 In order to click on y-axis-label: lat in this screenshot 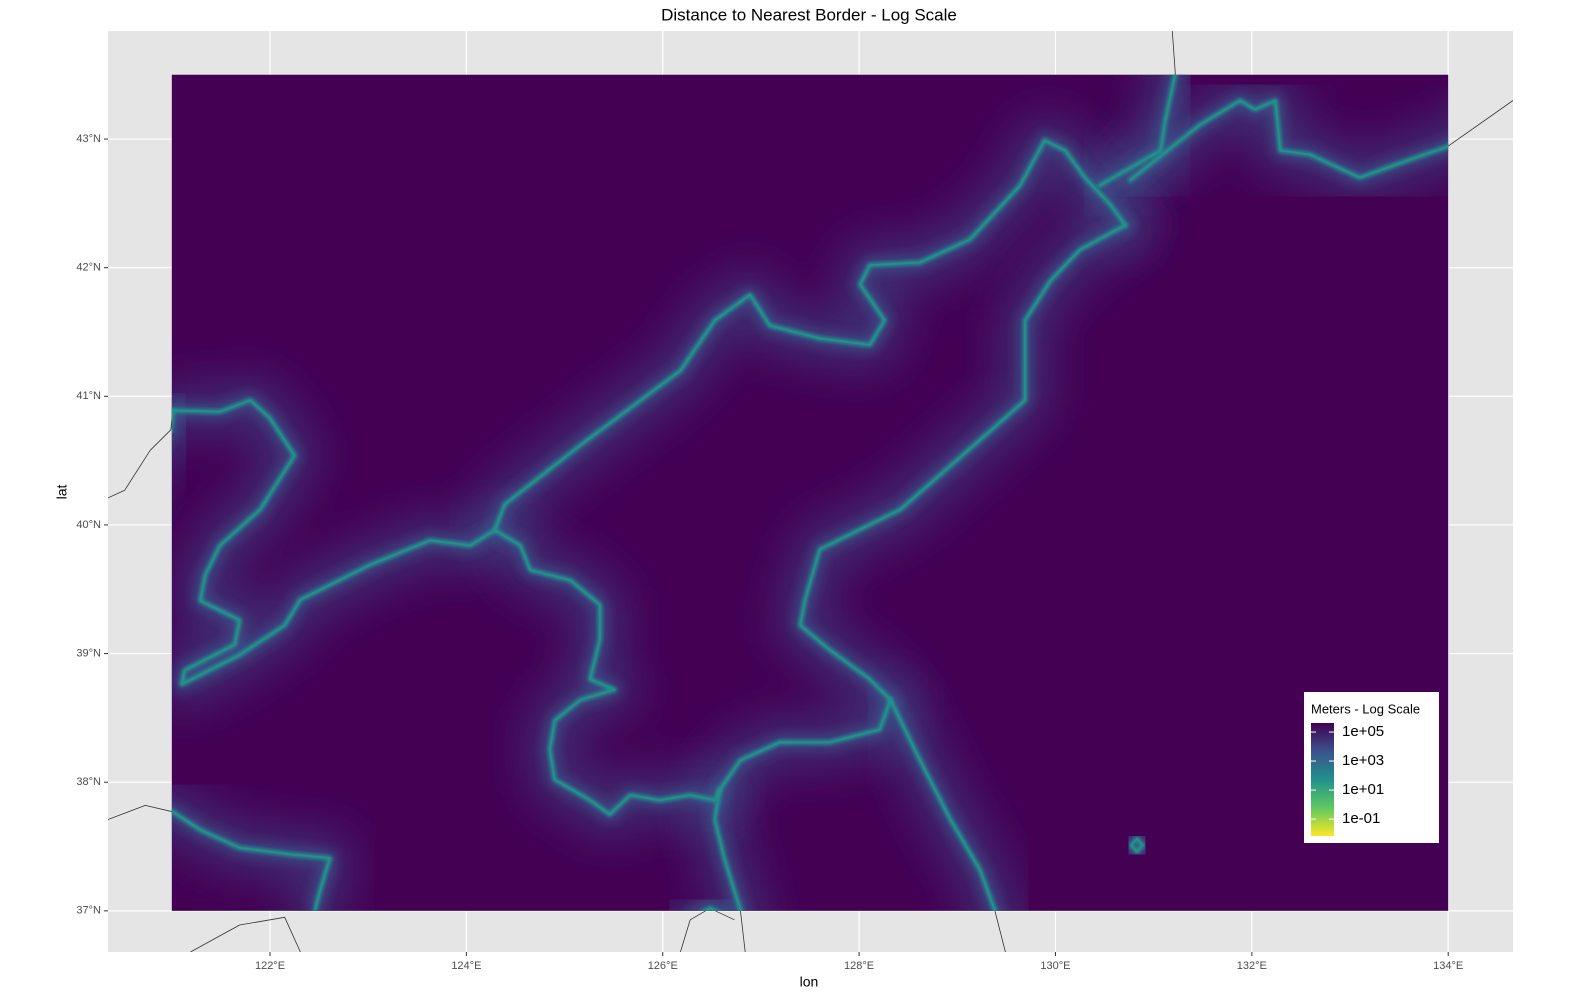, I will do `click(62, 492)`.